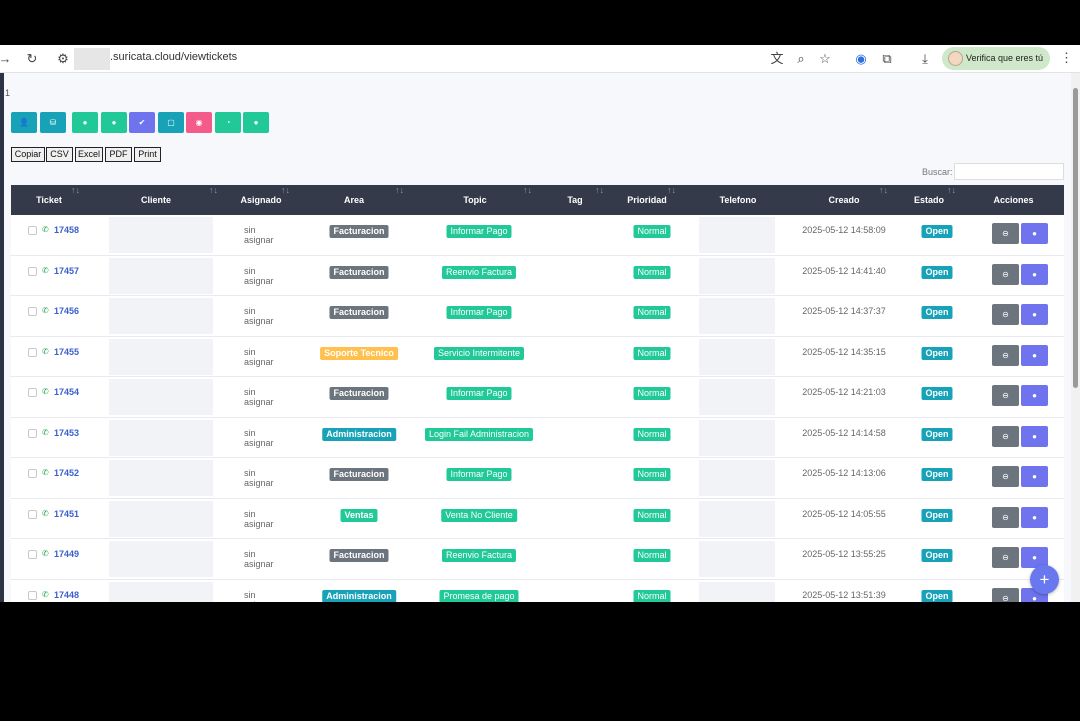 This screenshot has width=1080, height=721. I want to click on toolbar-button-7: ◉, so click(199, 122).